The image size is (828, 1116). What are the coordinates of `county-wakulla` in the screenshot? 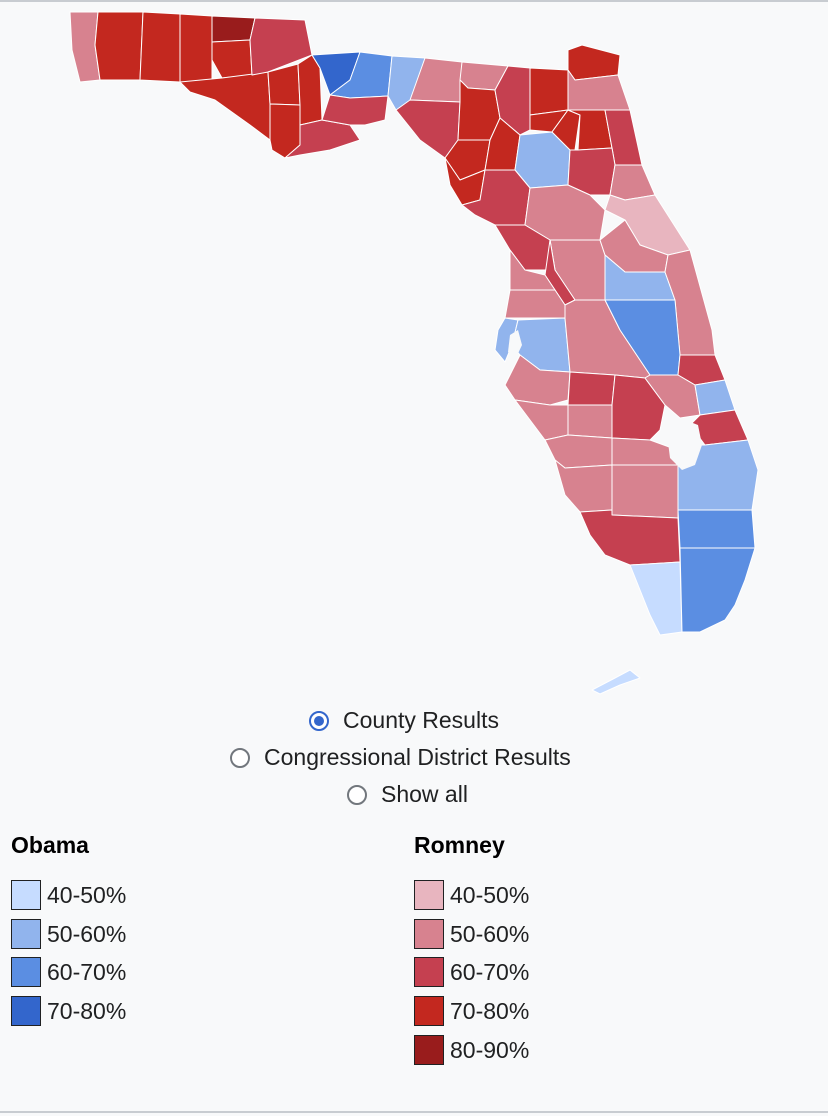 It's located at (355, 110).